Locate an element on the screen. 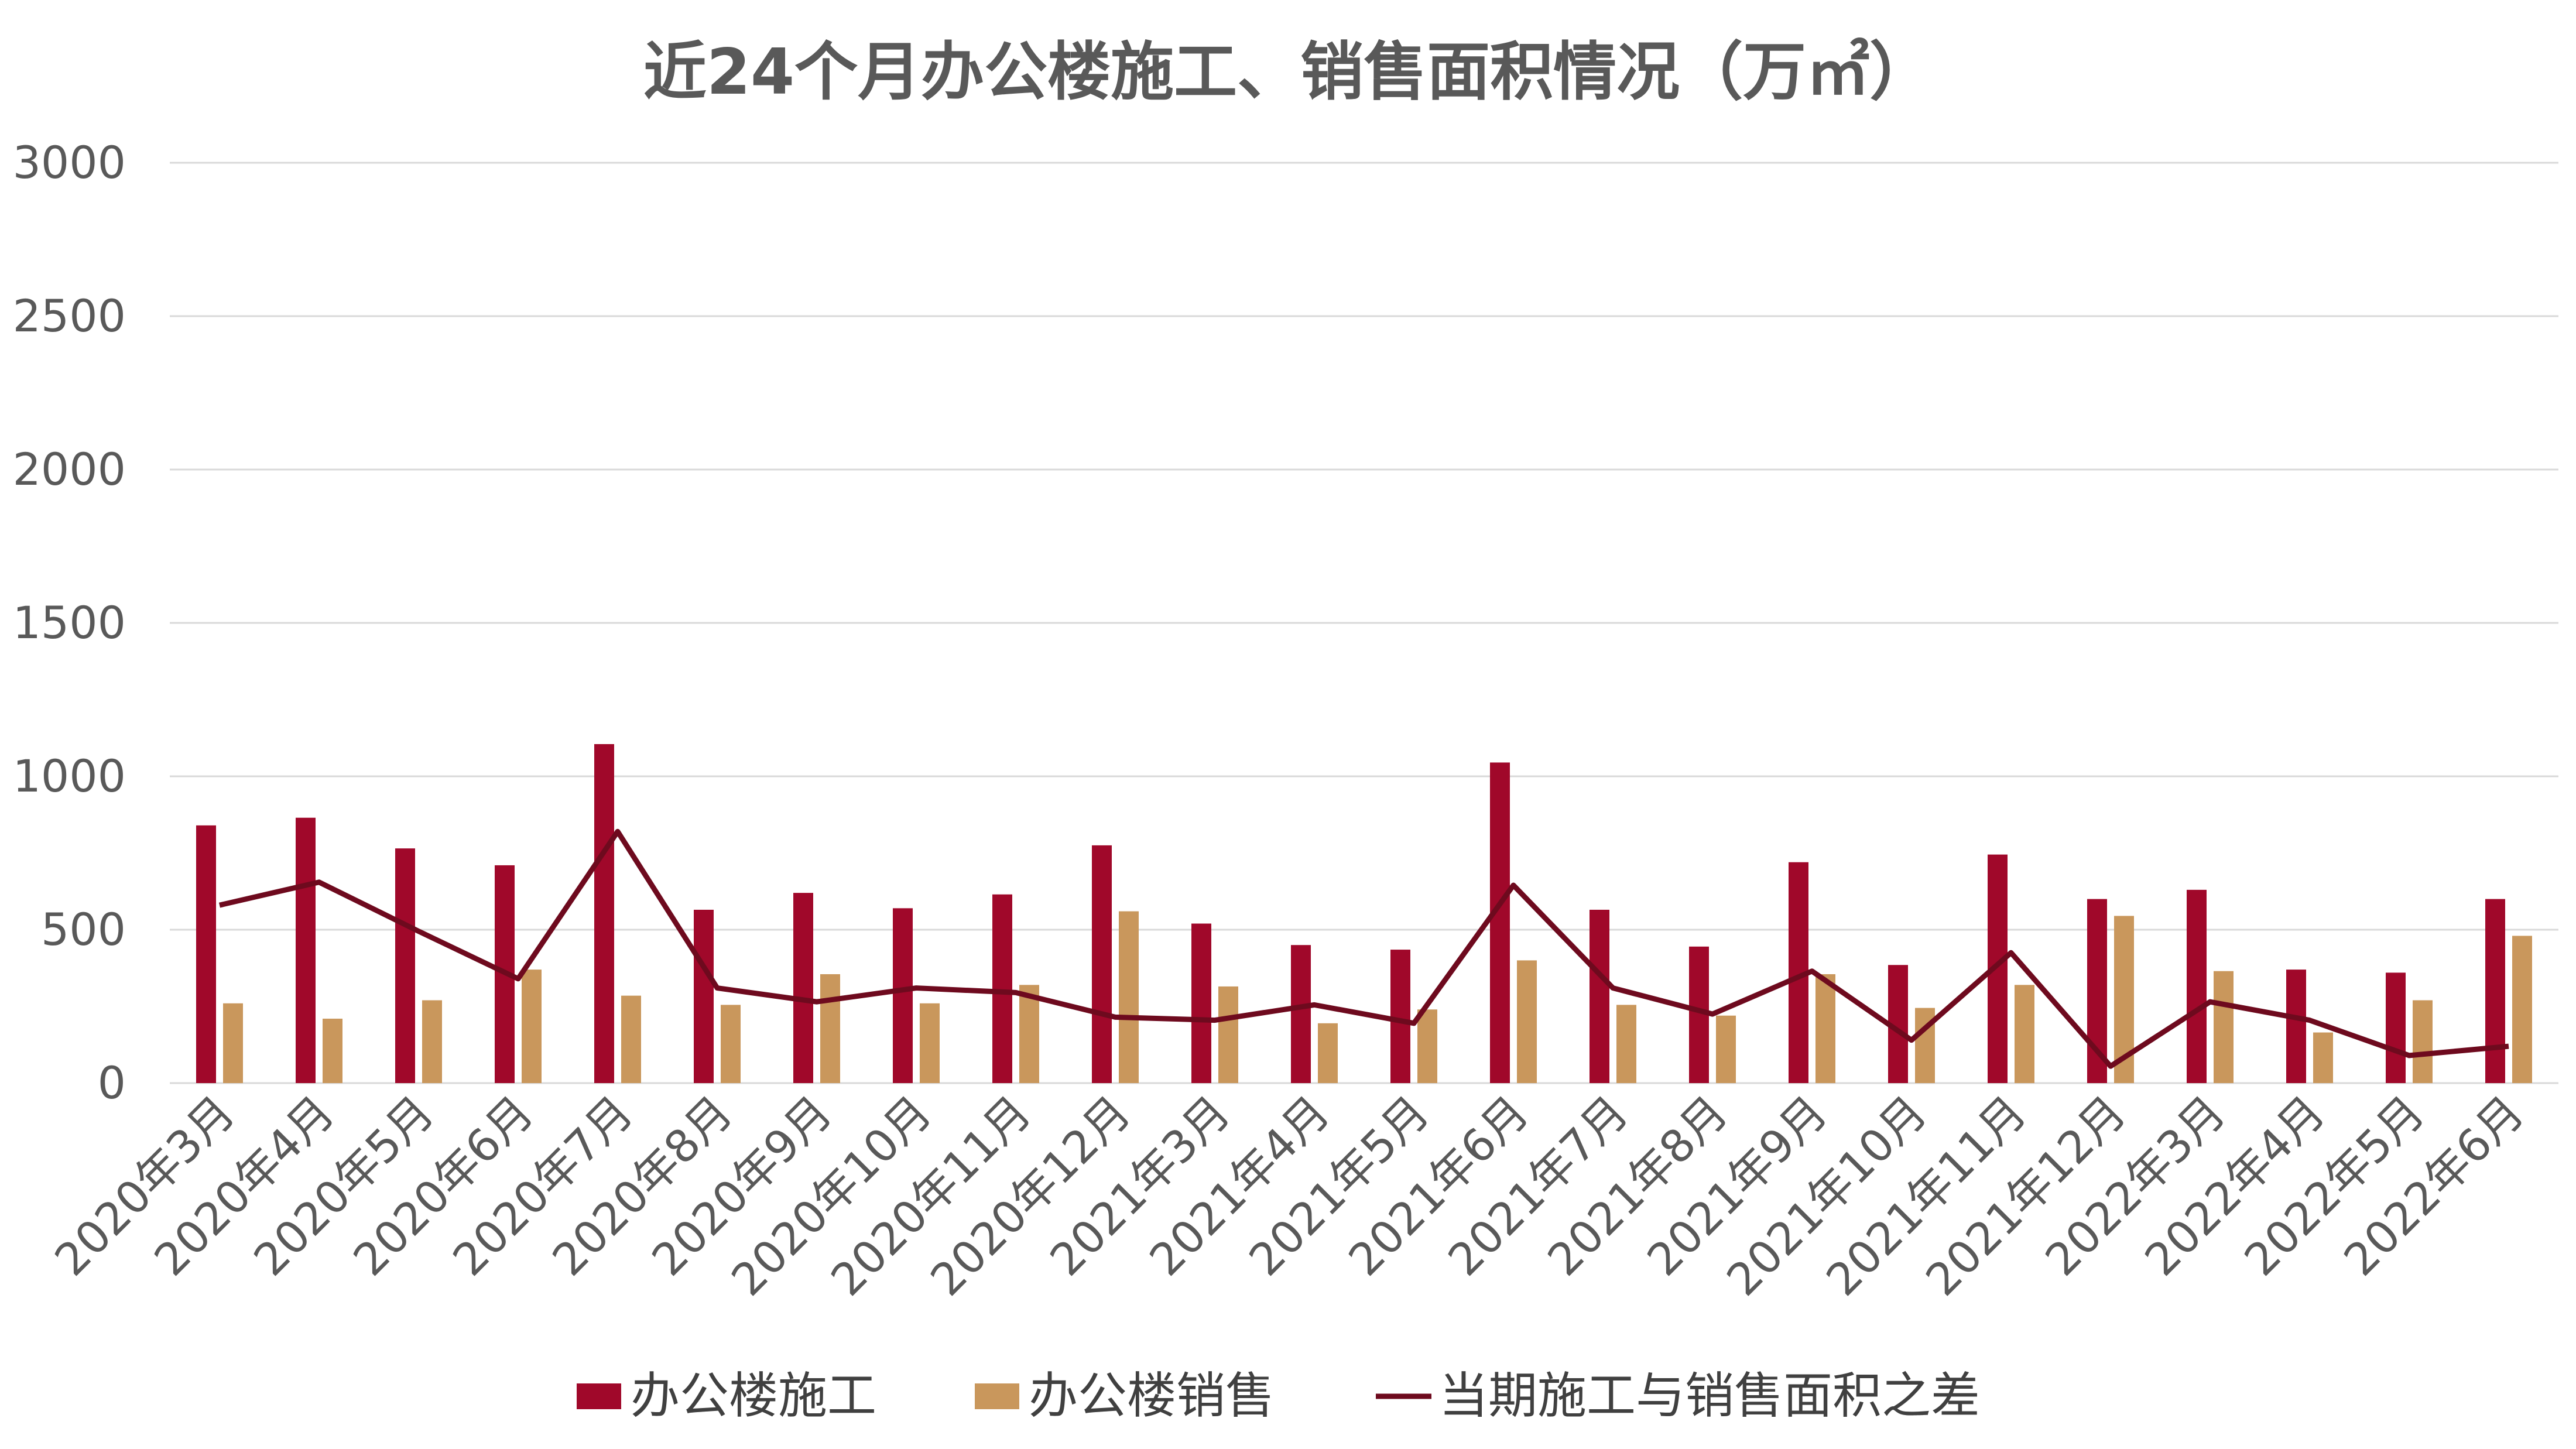 The width and height of the screenshot is (2576, 1449). legend-label: 当期施工与销售面积之差 is located at coordinates (1709, 1395).